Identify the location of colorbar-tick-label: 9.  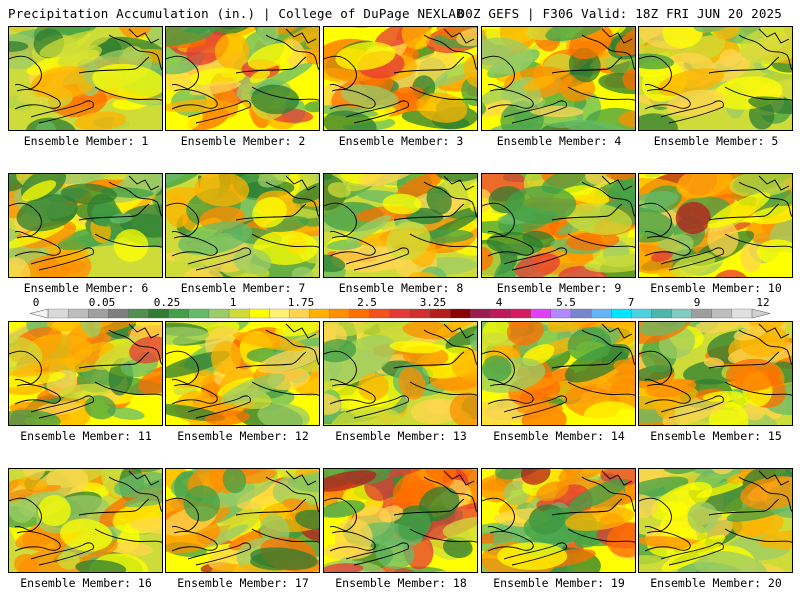
(697, 302).